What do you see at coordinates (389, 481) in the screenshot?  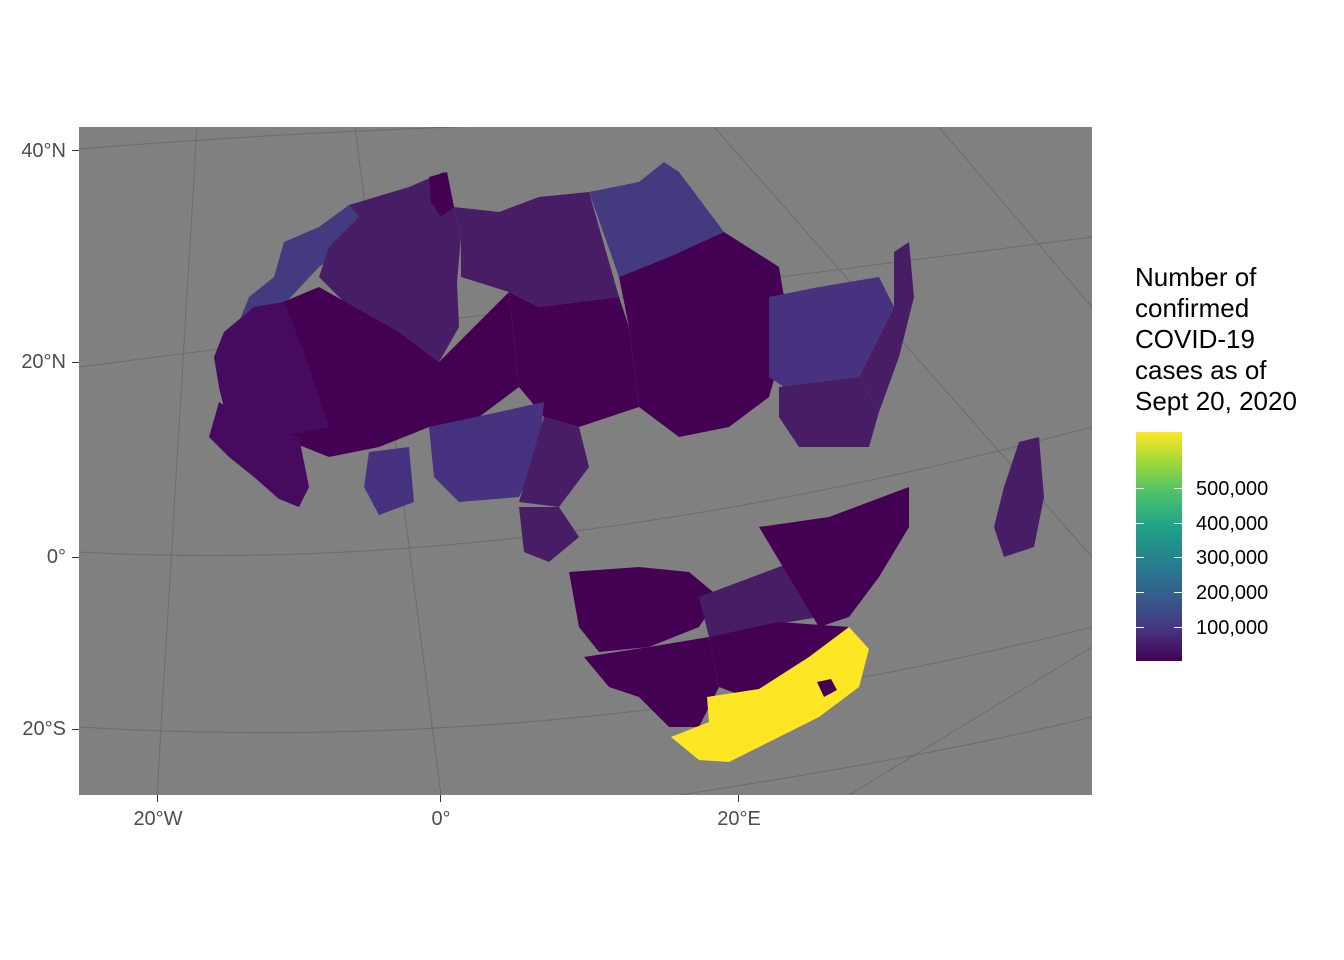 I see `country-ghana` at bounding box center [389, 481].